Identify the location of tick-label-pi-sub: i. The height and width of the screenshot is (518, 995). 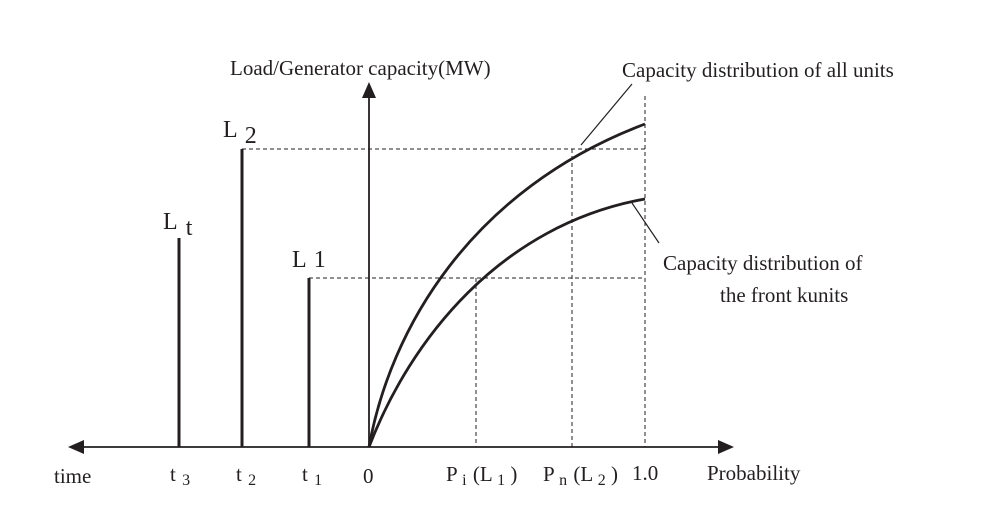
(464, 480).